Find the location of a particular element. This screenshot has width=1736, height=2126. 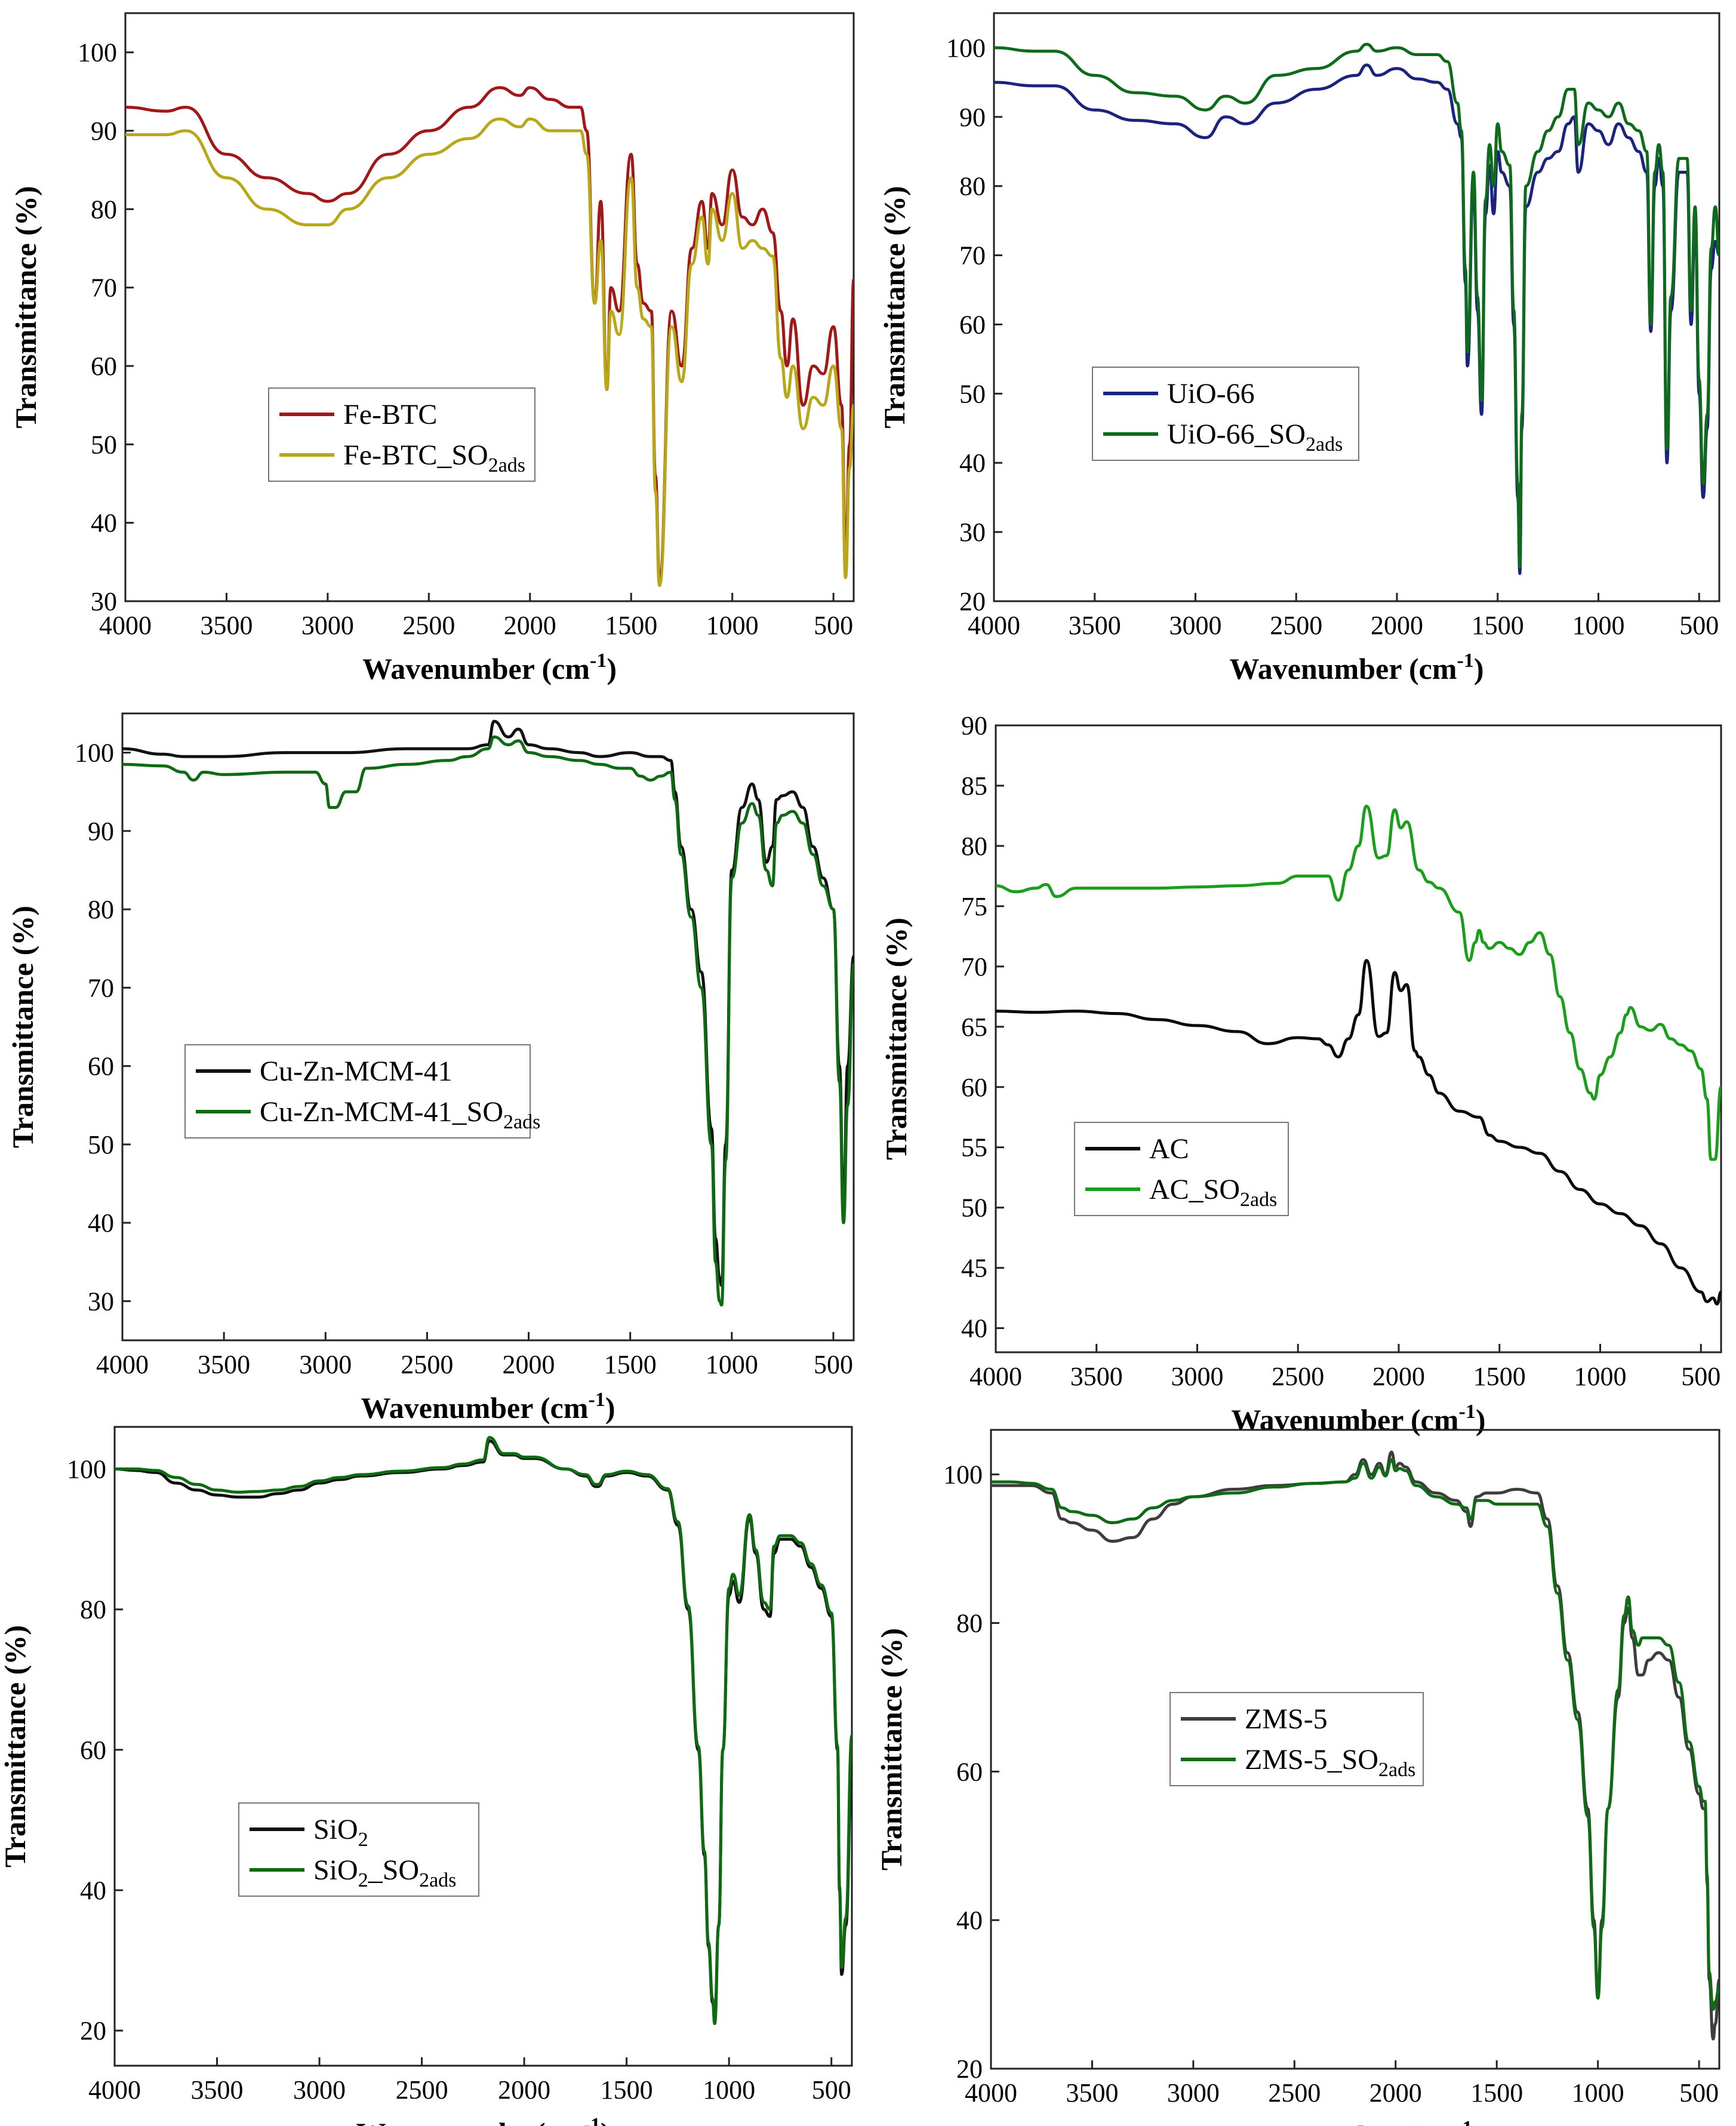

legend-label: SiO2 is located at coordinates (340, 1832).